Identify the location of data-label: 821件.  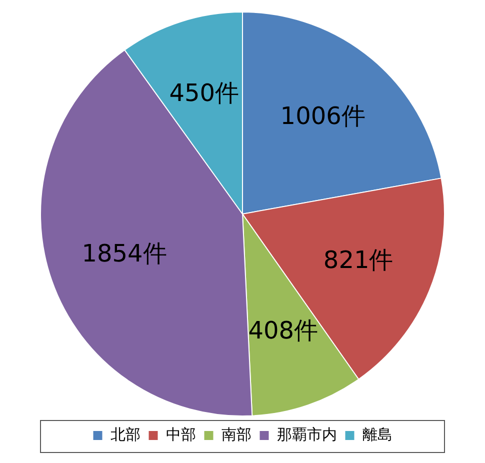
(358, 260).